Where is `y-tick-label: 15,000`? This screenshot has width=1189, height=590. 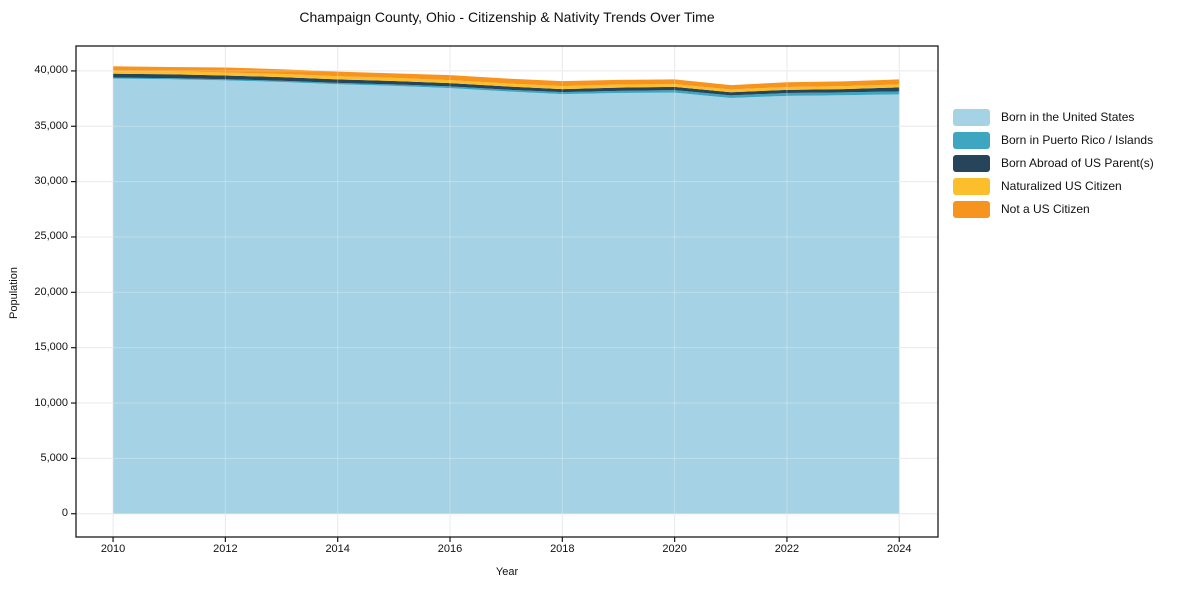 y-tick-label: 15,000 is located at coordinates (51, 347).